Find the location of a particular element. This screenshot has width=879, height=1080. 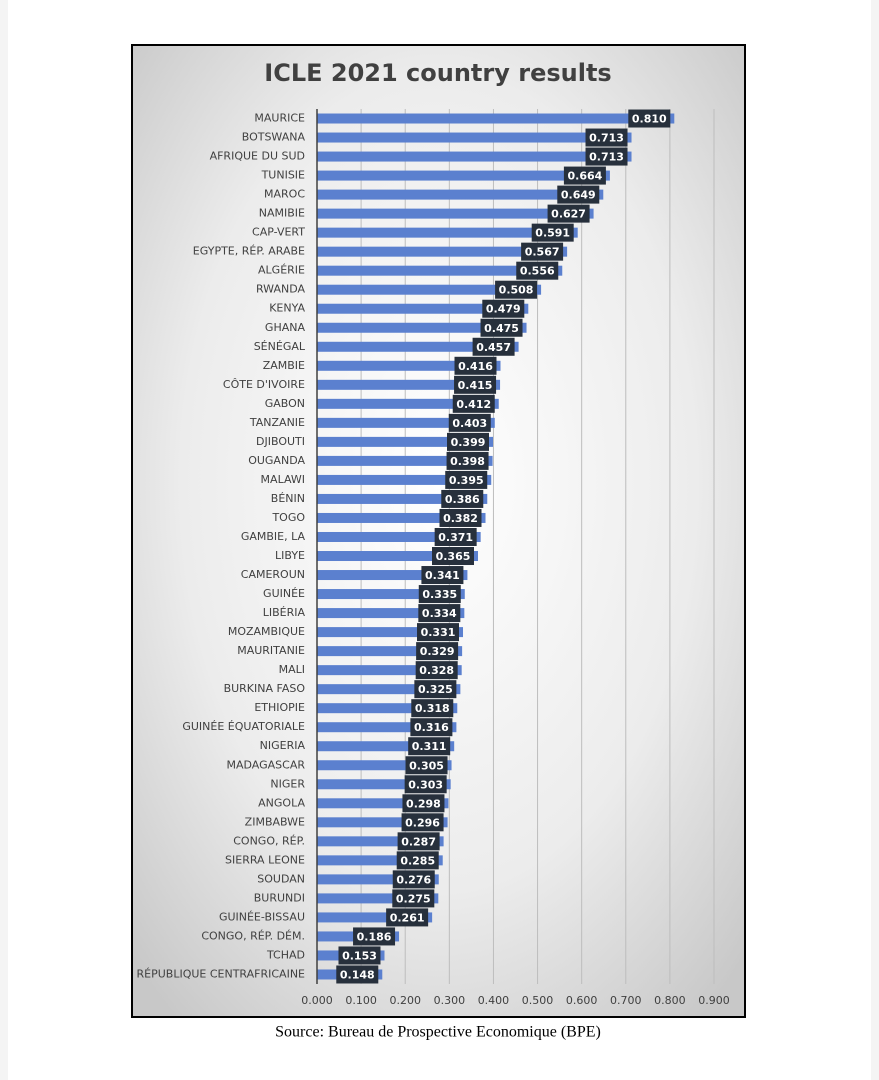

y-tick-label: GUINÉE ÉQUATORIALE is located at coordinates (243, 726).